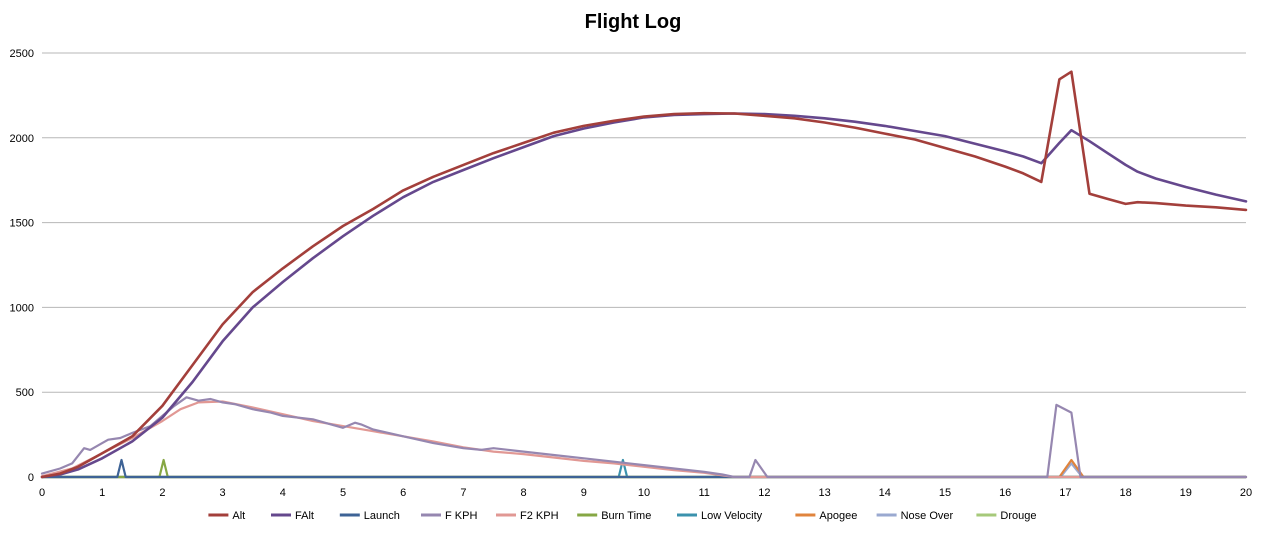  What do you see at coordinates (1246, 493) in the screenshot?
I see `x-tick-label: 20` at bounding box center [1246, 493].